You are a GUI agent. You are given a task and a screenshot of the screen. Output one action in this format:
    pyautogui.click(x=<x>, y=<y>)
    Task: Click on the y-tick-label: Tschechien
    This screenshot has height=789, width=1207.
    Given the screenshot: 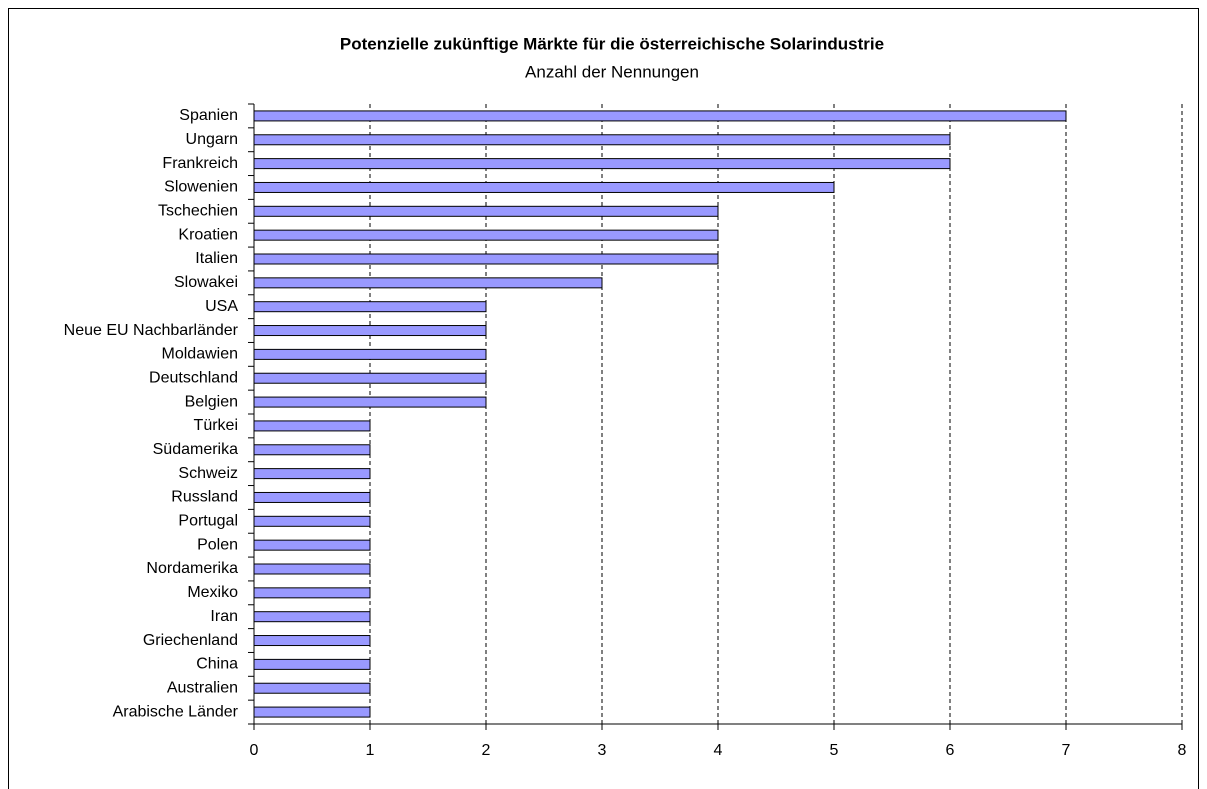 What is the action you would take?
    pyautogui.click(x=198, y=211)
    